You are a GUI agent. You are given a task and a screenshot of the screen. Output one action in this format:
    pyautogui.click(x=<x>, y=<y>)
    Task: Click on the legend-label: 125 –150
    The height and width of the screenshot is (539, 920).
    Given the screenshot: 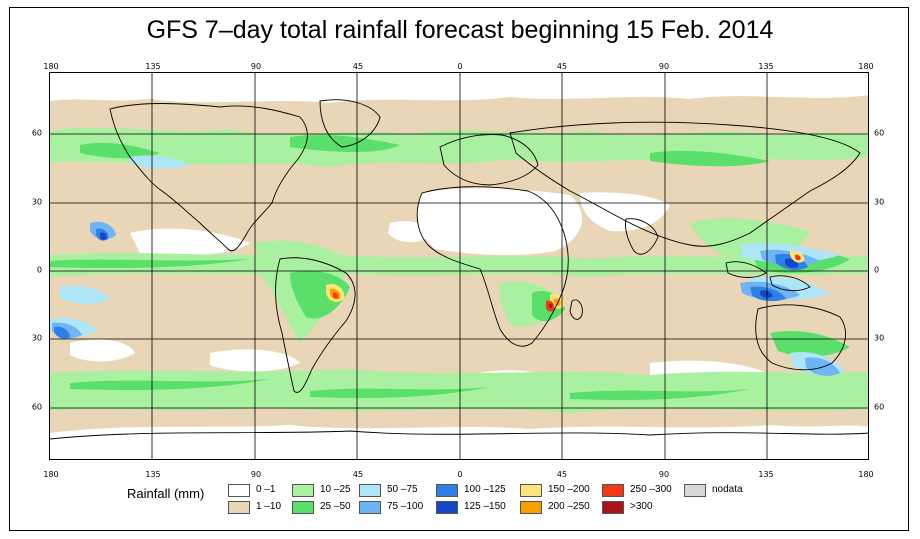 What is the action you would take?
    pyautogui.click(x=485, y=506)
    